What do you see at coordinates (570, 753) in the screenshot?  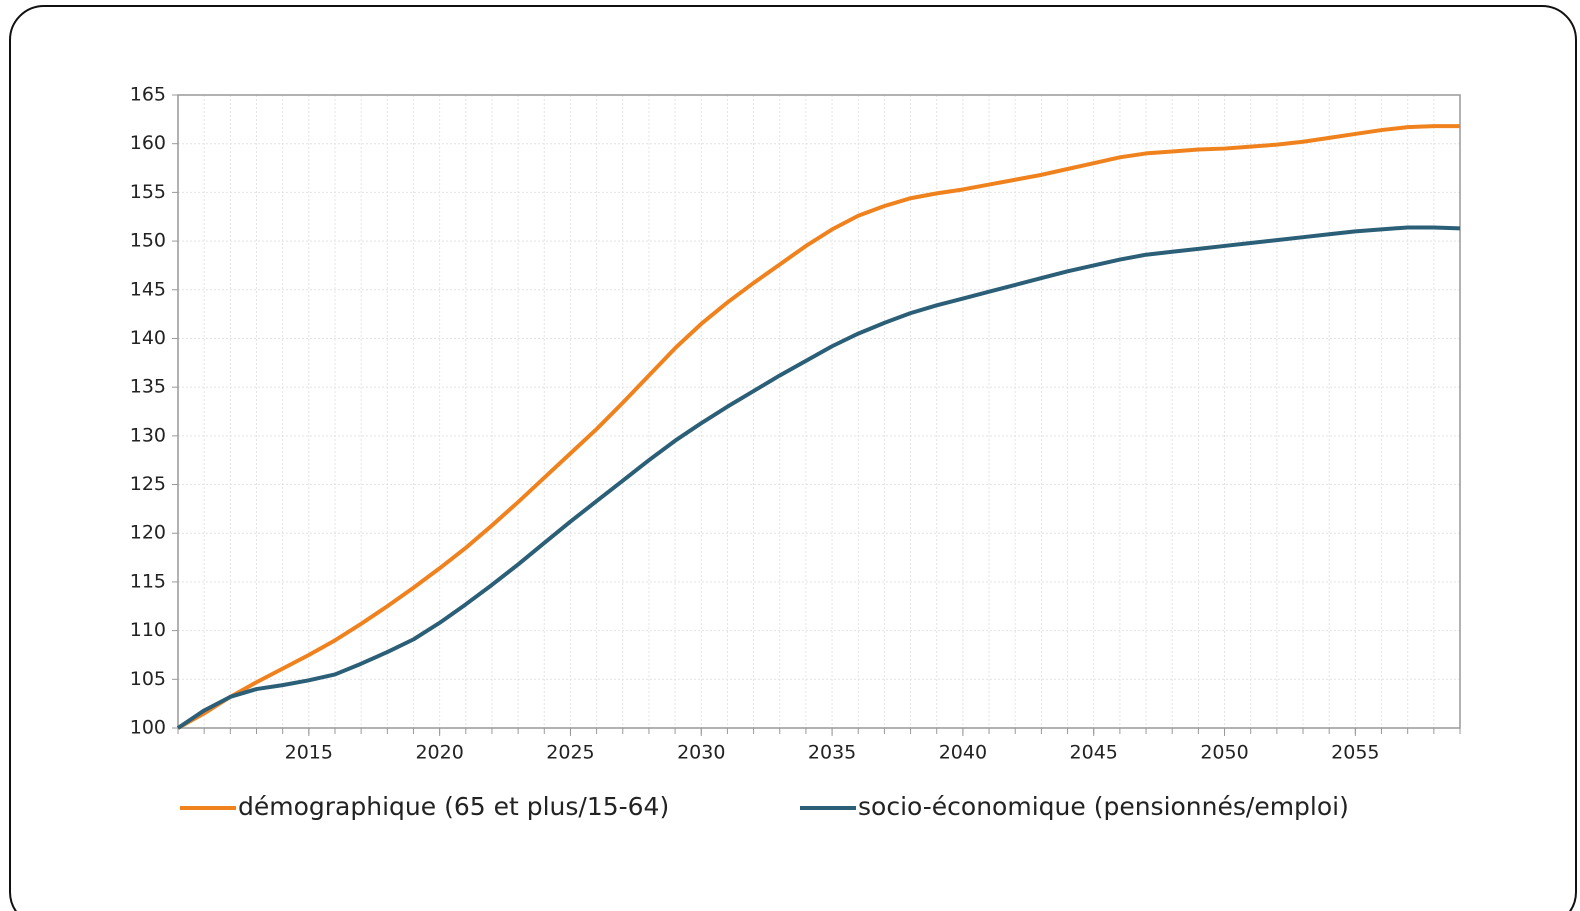 I see `x-tick-label: 2025` at bounding box center [570, 753].